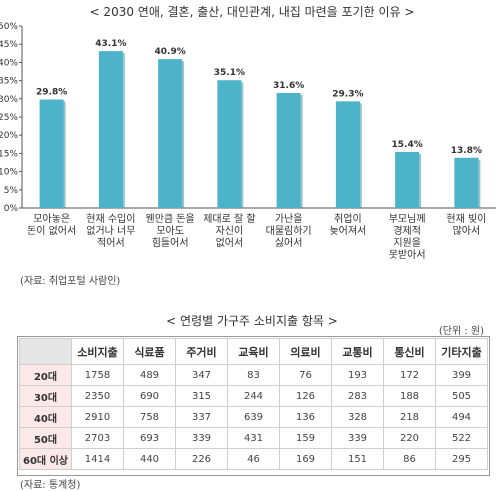 This screenshot has height=491, width=504. I want to click on table-corner-cell, so click(45, 351).